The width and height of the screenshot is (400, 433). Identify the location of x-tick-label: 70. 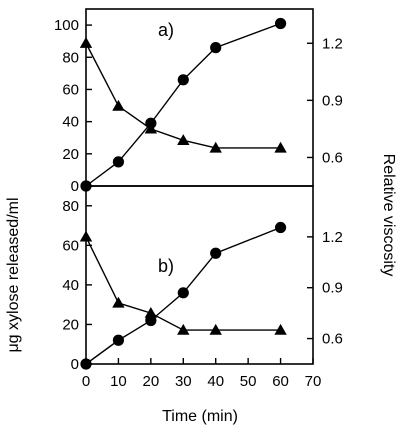
(313, 381).